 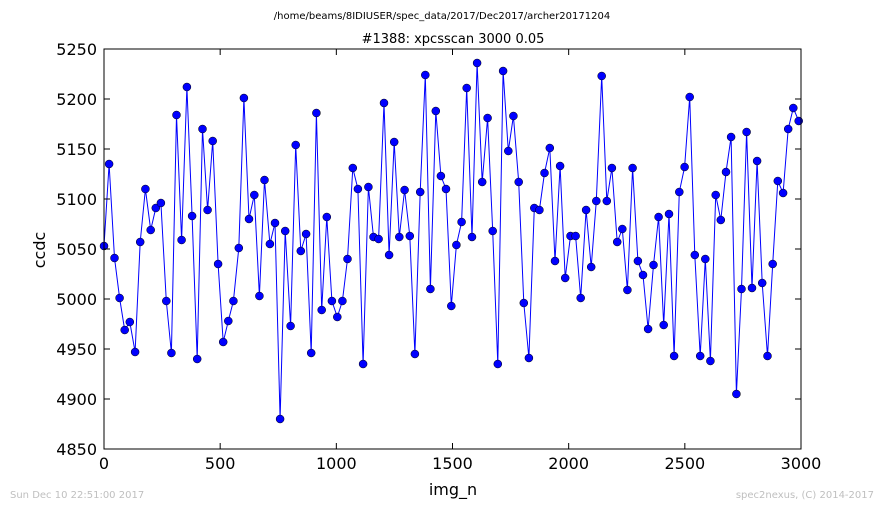 I want to click on y-tick-label: 5150, so click(x=76, y=149).